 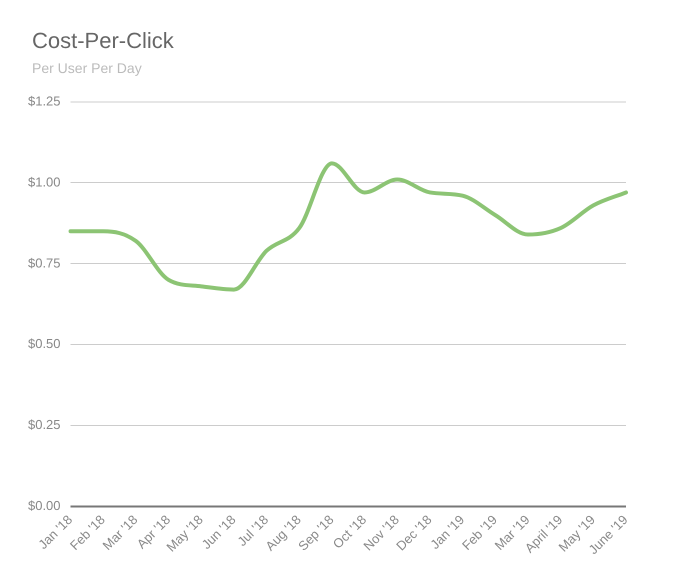 What do you see at coordinates (44, 424) in the screenshot?
I see `y-tick-label: $0.25` at bounding box center [44, 424].